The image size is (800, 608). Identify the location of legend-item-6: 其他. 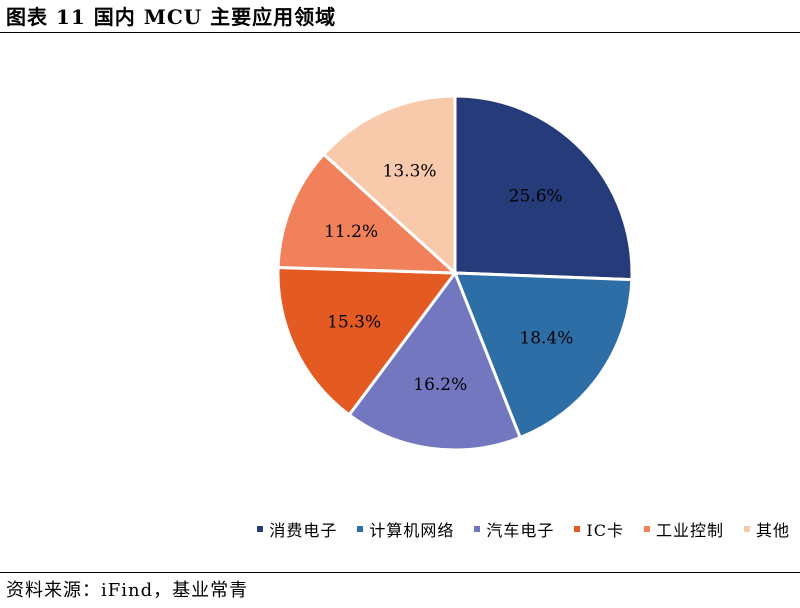
(766, 529).